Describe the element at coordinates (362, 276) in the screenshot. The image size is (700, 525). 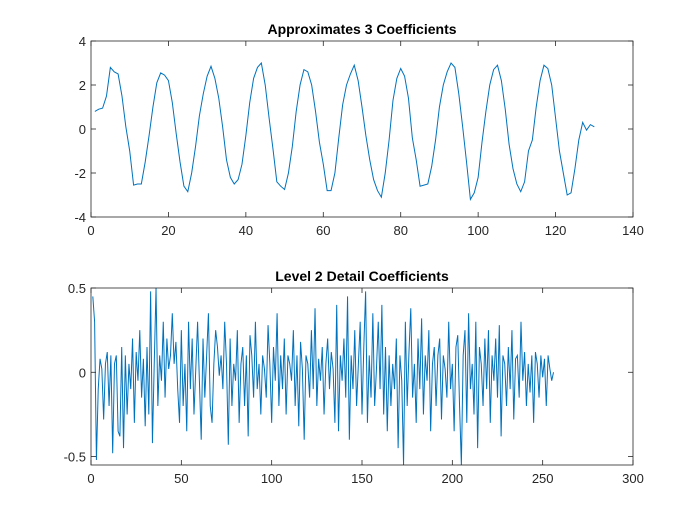
I see `chart-title: Level 2 Detail Coefficients` at that location.